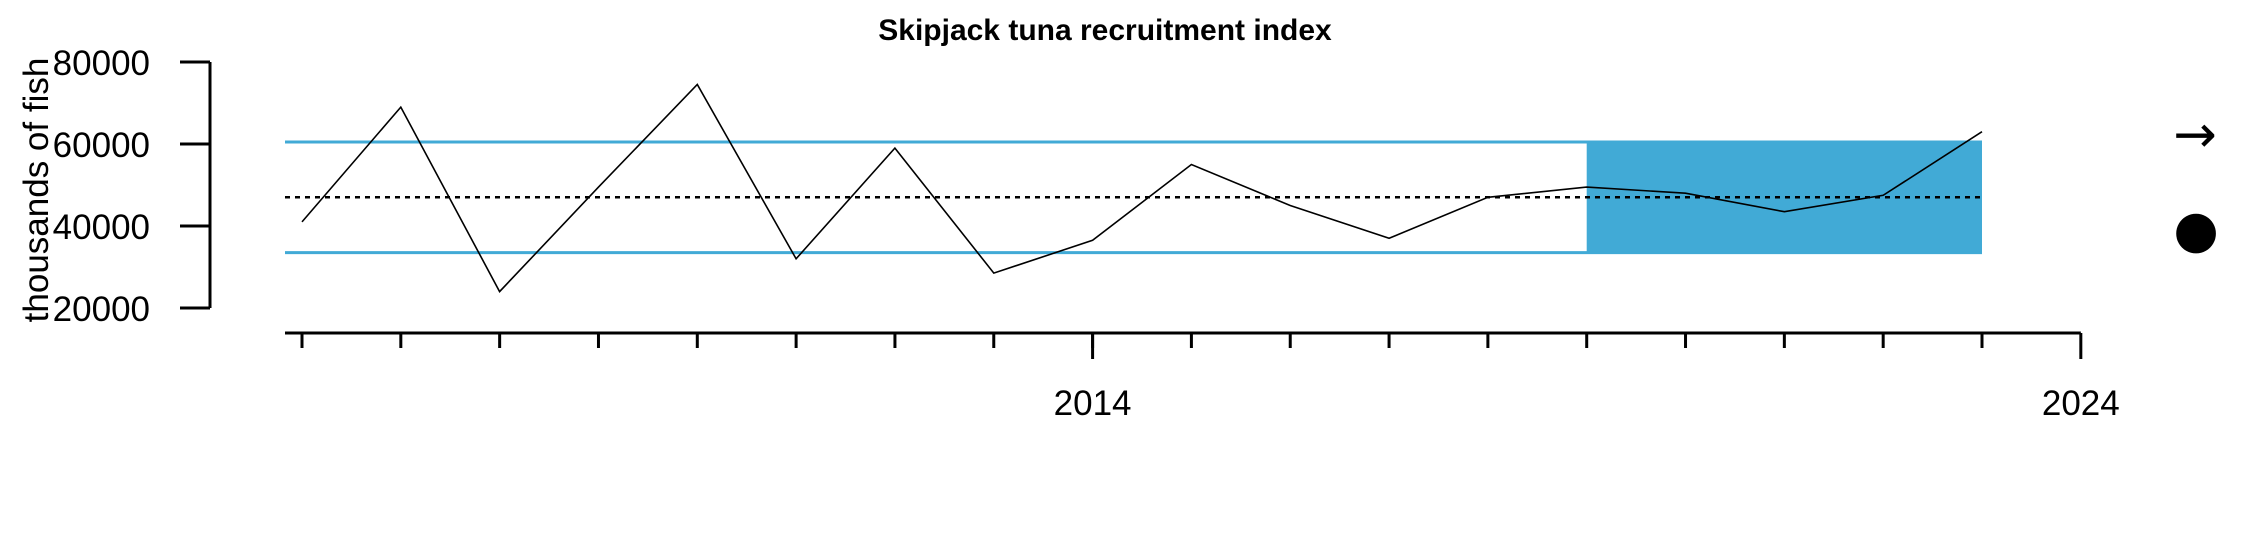 Image resolution: width=2250 pixels, height=540 pixels. Describe the element at coordinates (101, 227) in the screenshot. I see `y-tick-label: 40000` at that location.